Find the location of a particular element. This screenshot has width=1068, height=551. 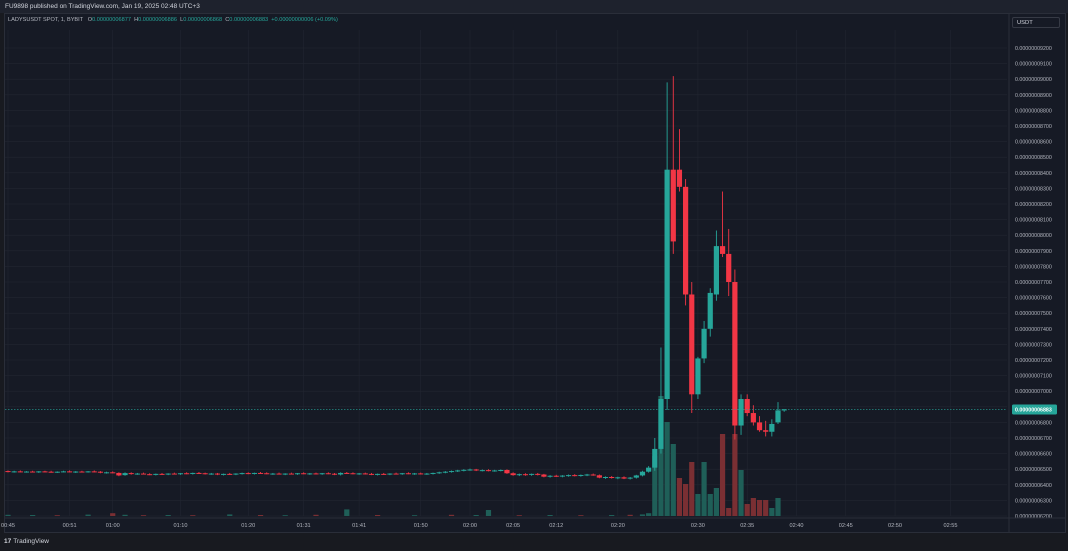

high-value: 0.00000006886 is located at coordinates (157, 20).